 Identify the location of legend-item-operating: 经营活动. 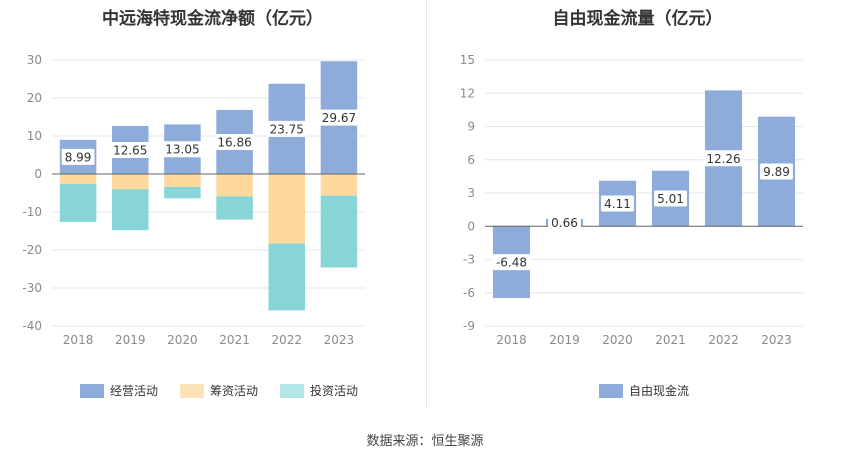
(119, 390).